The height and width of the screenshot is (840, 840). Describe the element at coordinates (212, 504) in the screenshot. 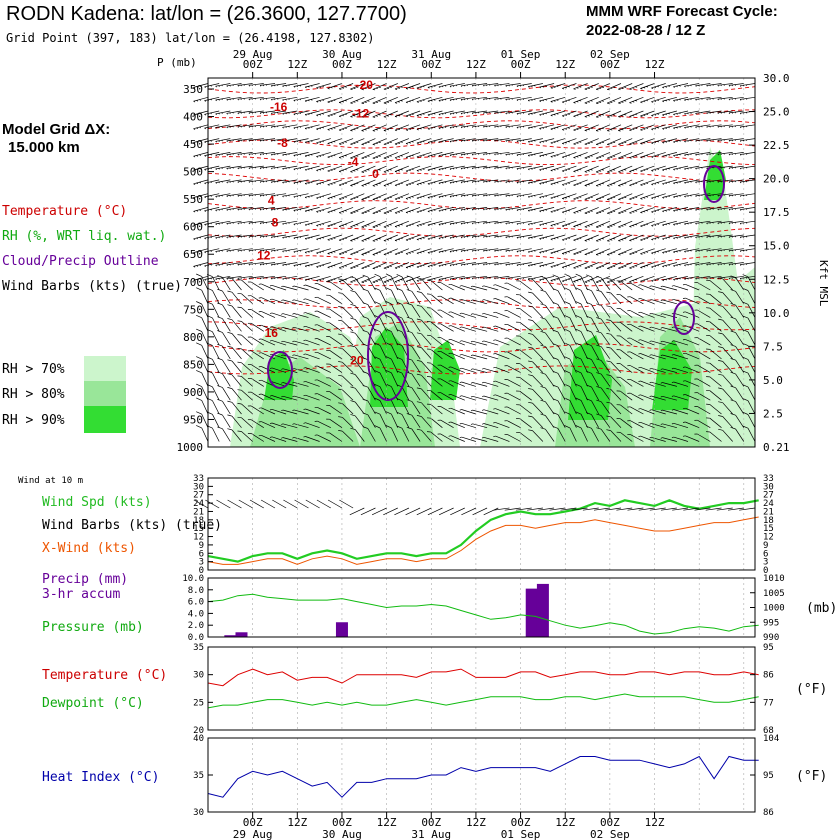

I see `surface-wind-barb` at that location.